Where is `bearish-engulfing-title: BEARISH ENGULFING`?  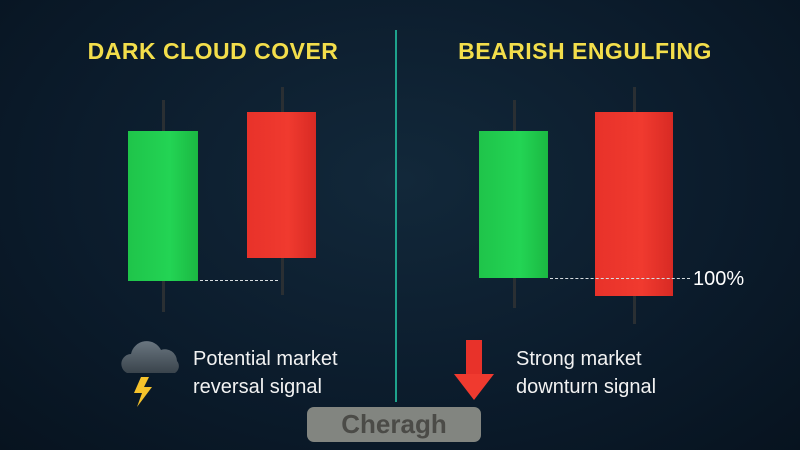 bearish-engulfing-title: BEARISH ENGULFING is located at coordinates (585, 51).